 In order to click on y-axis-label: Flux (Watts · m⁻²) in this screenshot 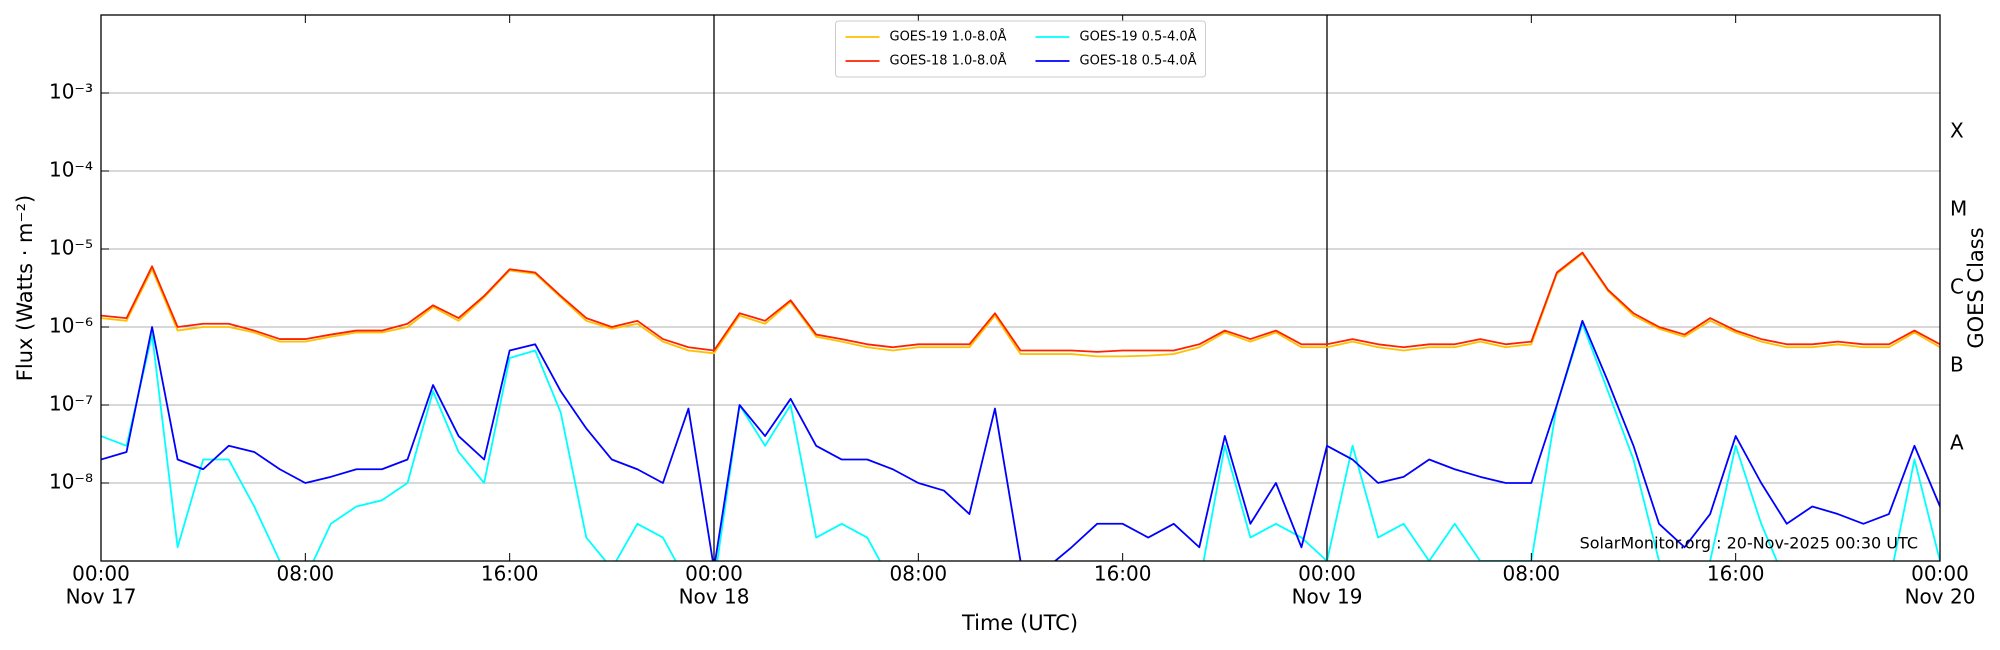, I will do `click(25, 288)`.